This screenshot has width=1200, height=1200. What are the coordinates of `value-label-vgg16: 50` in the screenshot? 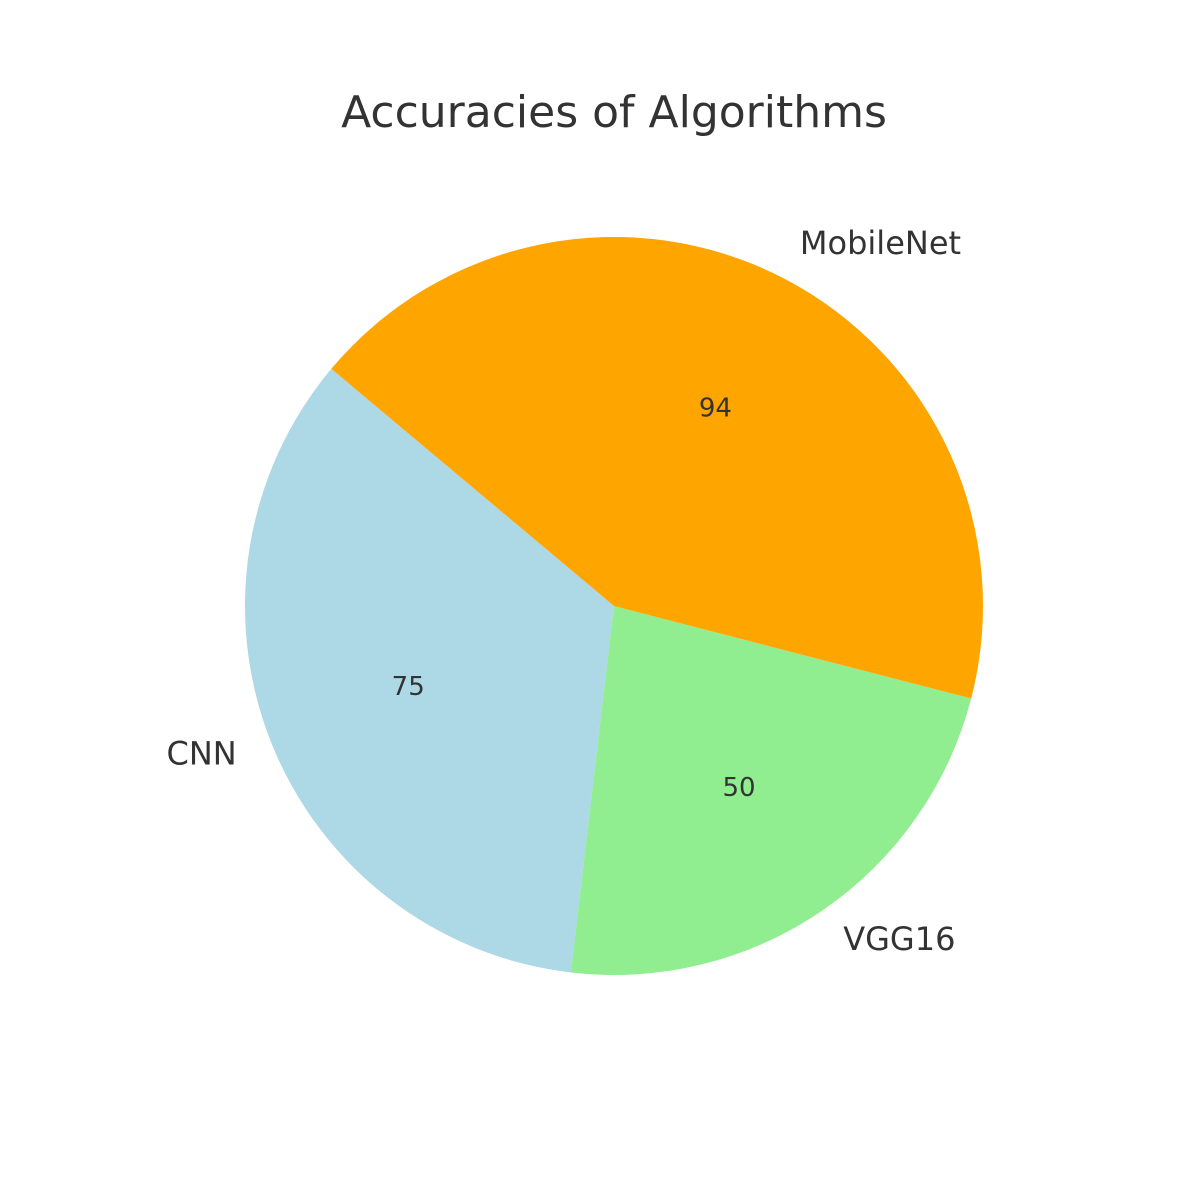 It's located at (738, 788).